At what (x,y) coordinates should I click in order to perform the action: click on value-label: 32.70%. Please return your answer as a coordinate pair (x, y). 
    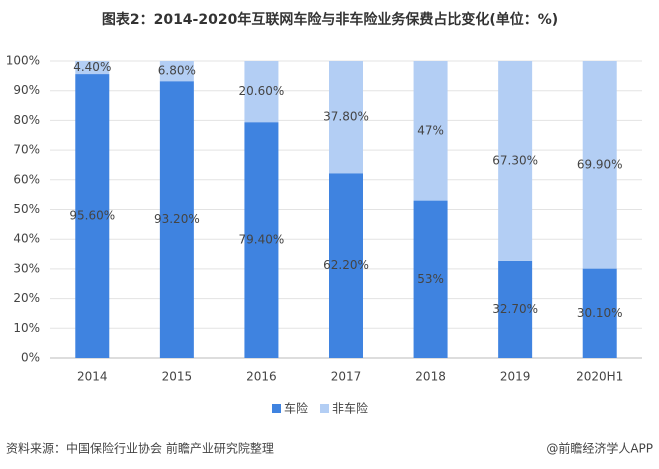
    Looking at the image, I should click on (515, 309).